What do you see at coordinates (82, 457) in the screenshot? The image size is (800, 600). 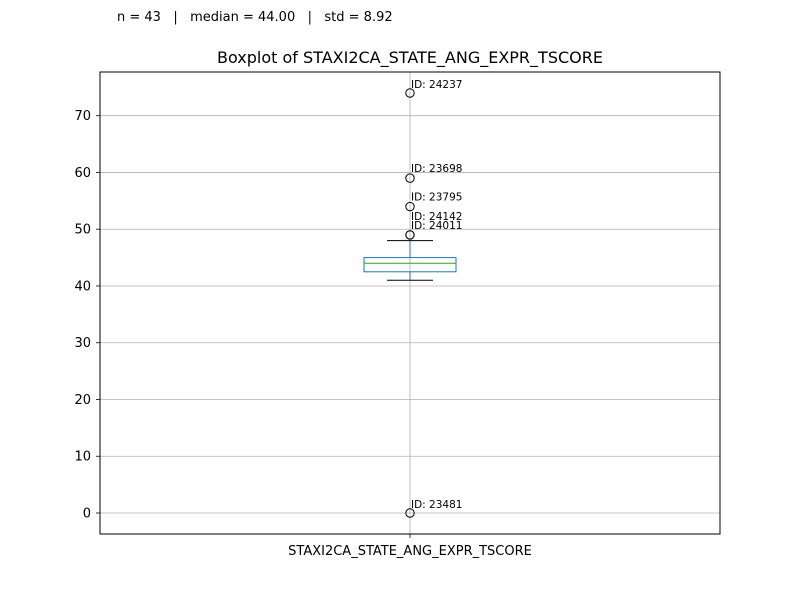 I see `y-tick-label: 10` at bounding box center [82, 457].